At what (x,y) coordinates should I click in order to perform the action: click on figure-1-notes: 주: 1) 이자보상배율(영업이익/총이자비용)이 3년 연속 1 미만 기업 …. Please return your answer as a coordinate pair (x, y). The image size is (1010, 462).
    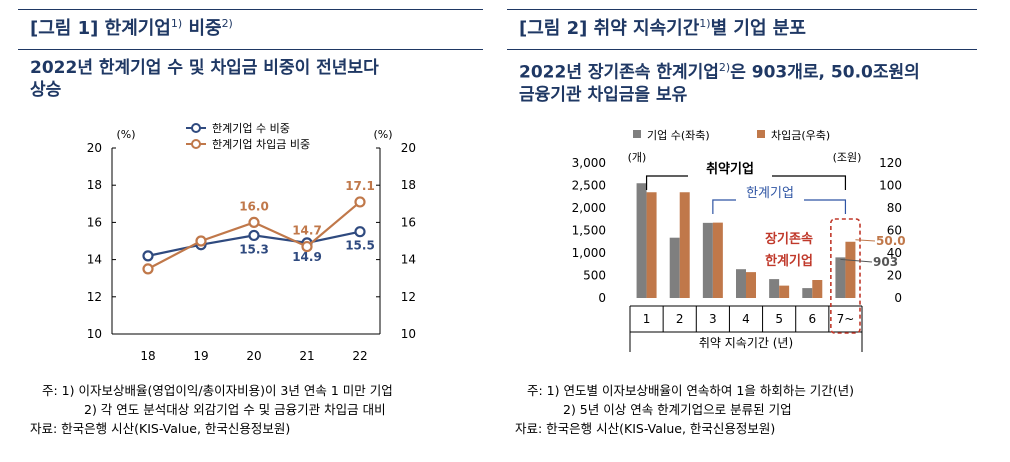
    Looking at the image, I should click on (211, 409).